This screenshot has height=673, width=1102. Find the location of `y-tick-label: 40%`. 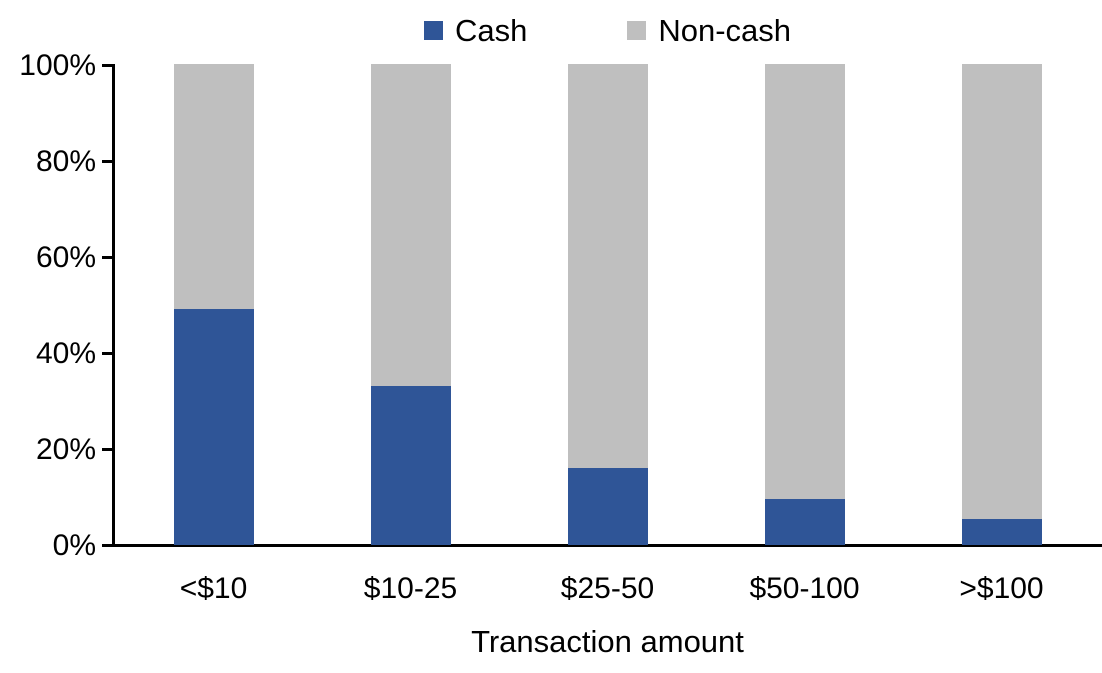

y-tick-label: 40% is located at coordinates (65, 353).